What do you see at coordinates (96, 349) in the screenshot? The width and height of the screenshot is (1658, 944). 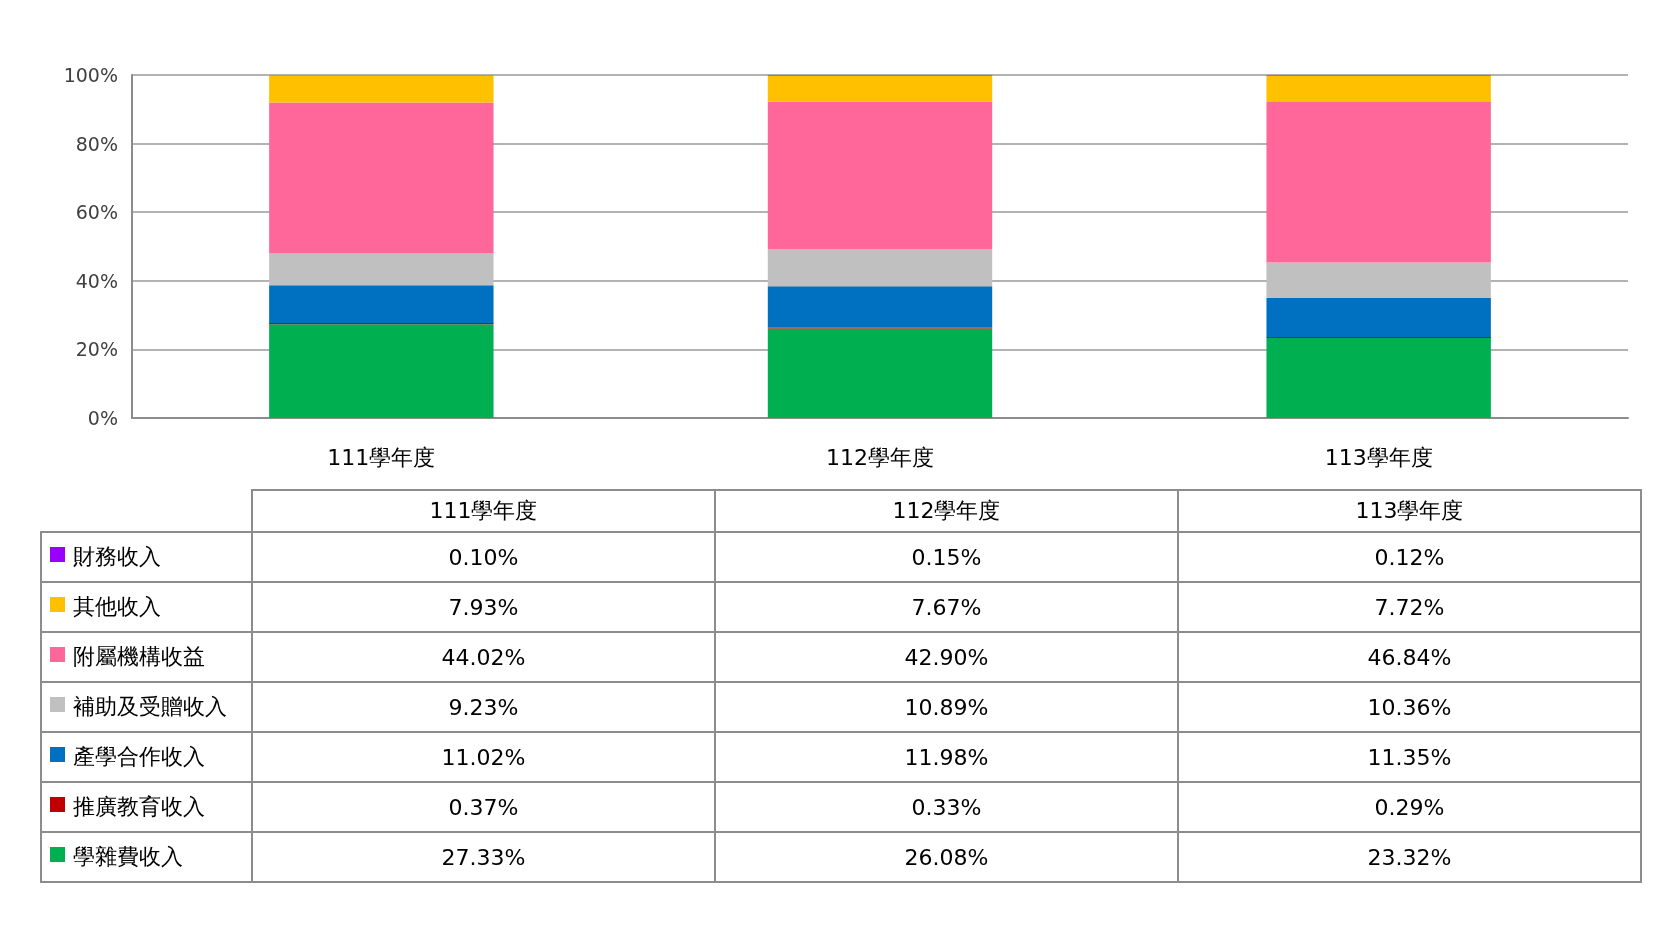 I see `y-tick-label: 20%` at bounding box center [96, 349].